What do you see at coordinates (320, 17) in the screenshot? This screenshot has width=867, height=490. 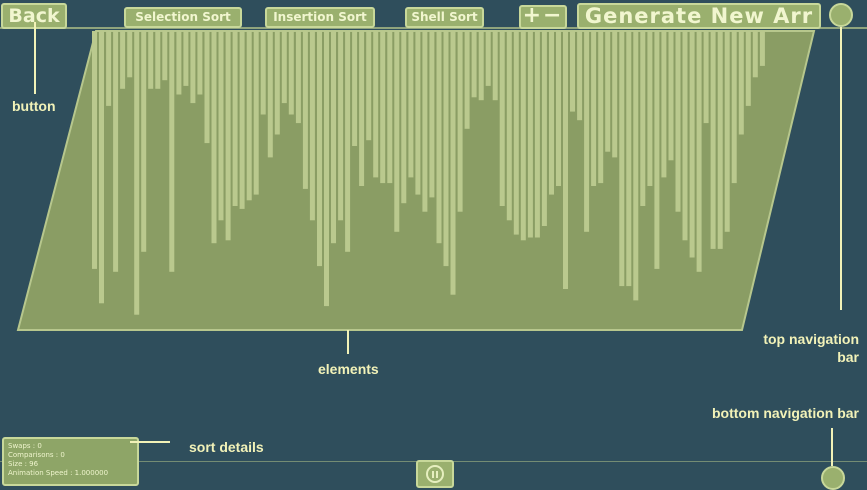 I see `insertion-sort-button: Insertion Sort` at bounding box center [320, 17].